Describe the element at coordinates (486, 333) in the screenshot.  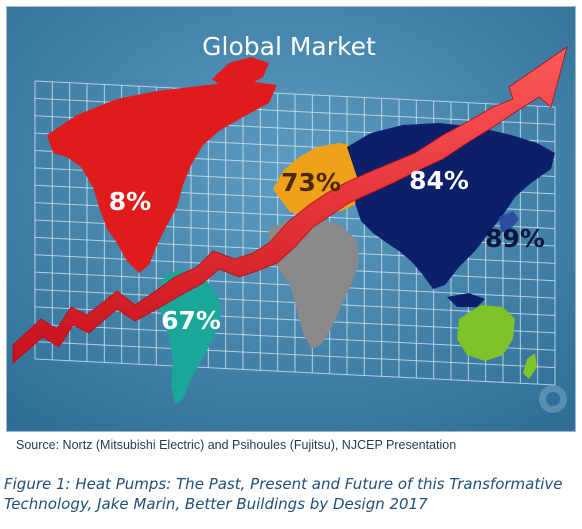
I see `australia-shape` at that location.